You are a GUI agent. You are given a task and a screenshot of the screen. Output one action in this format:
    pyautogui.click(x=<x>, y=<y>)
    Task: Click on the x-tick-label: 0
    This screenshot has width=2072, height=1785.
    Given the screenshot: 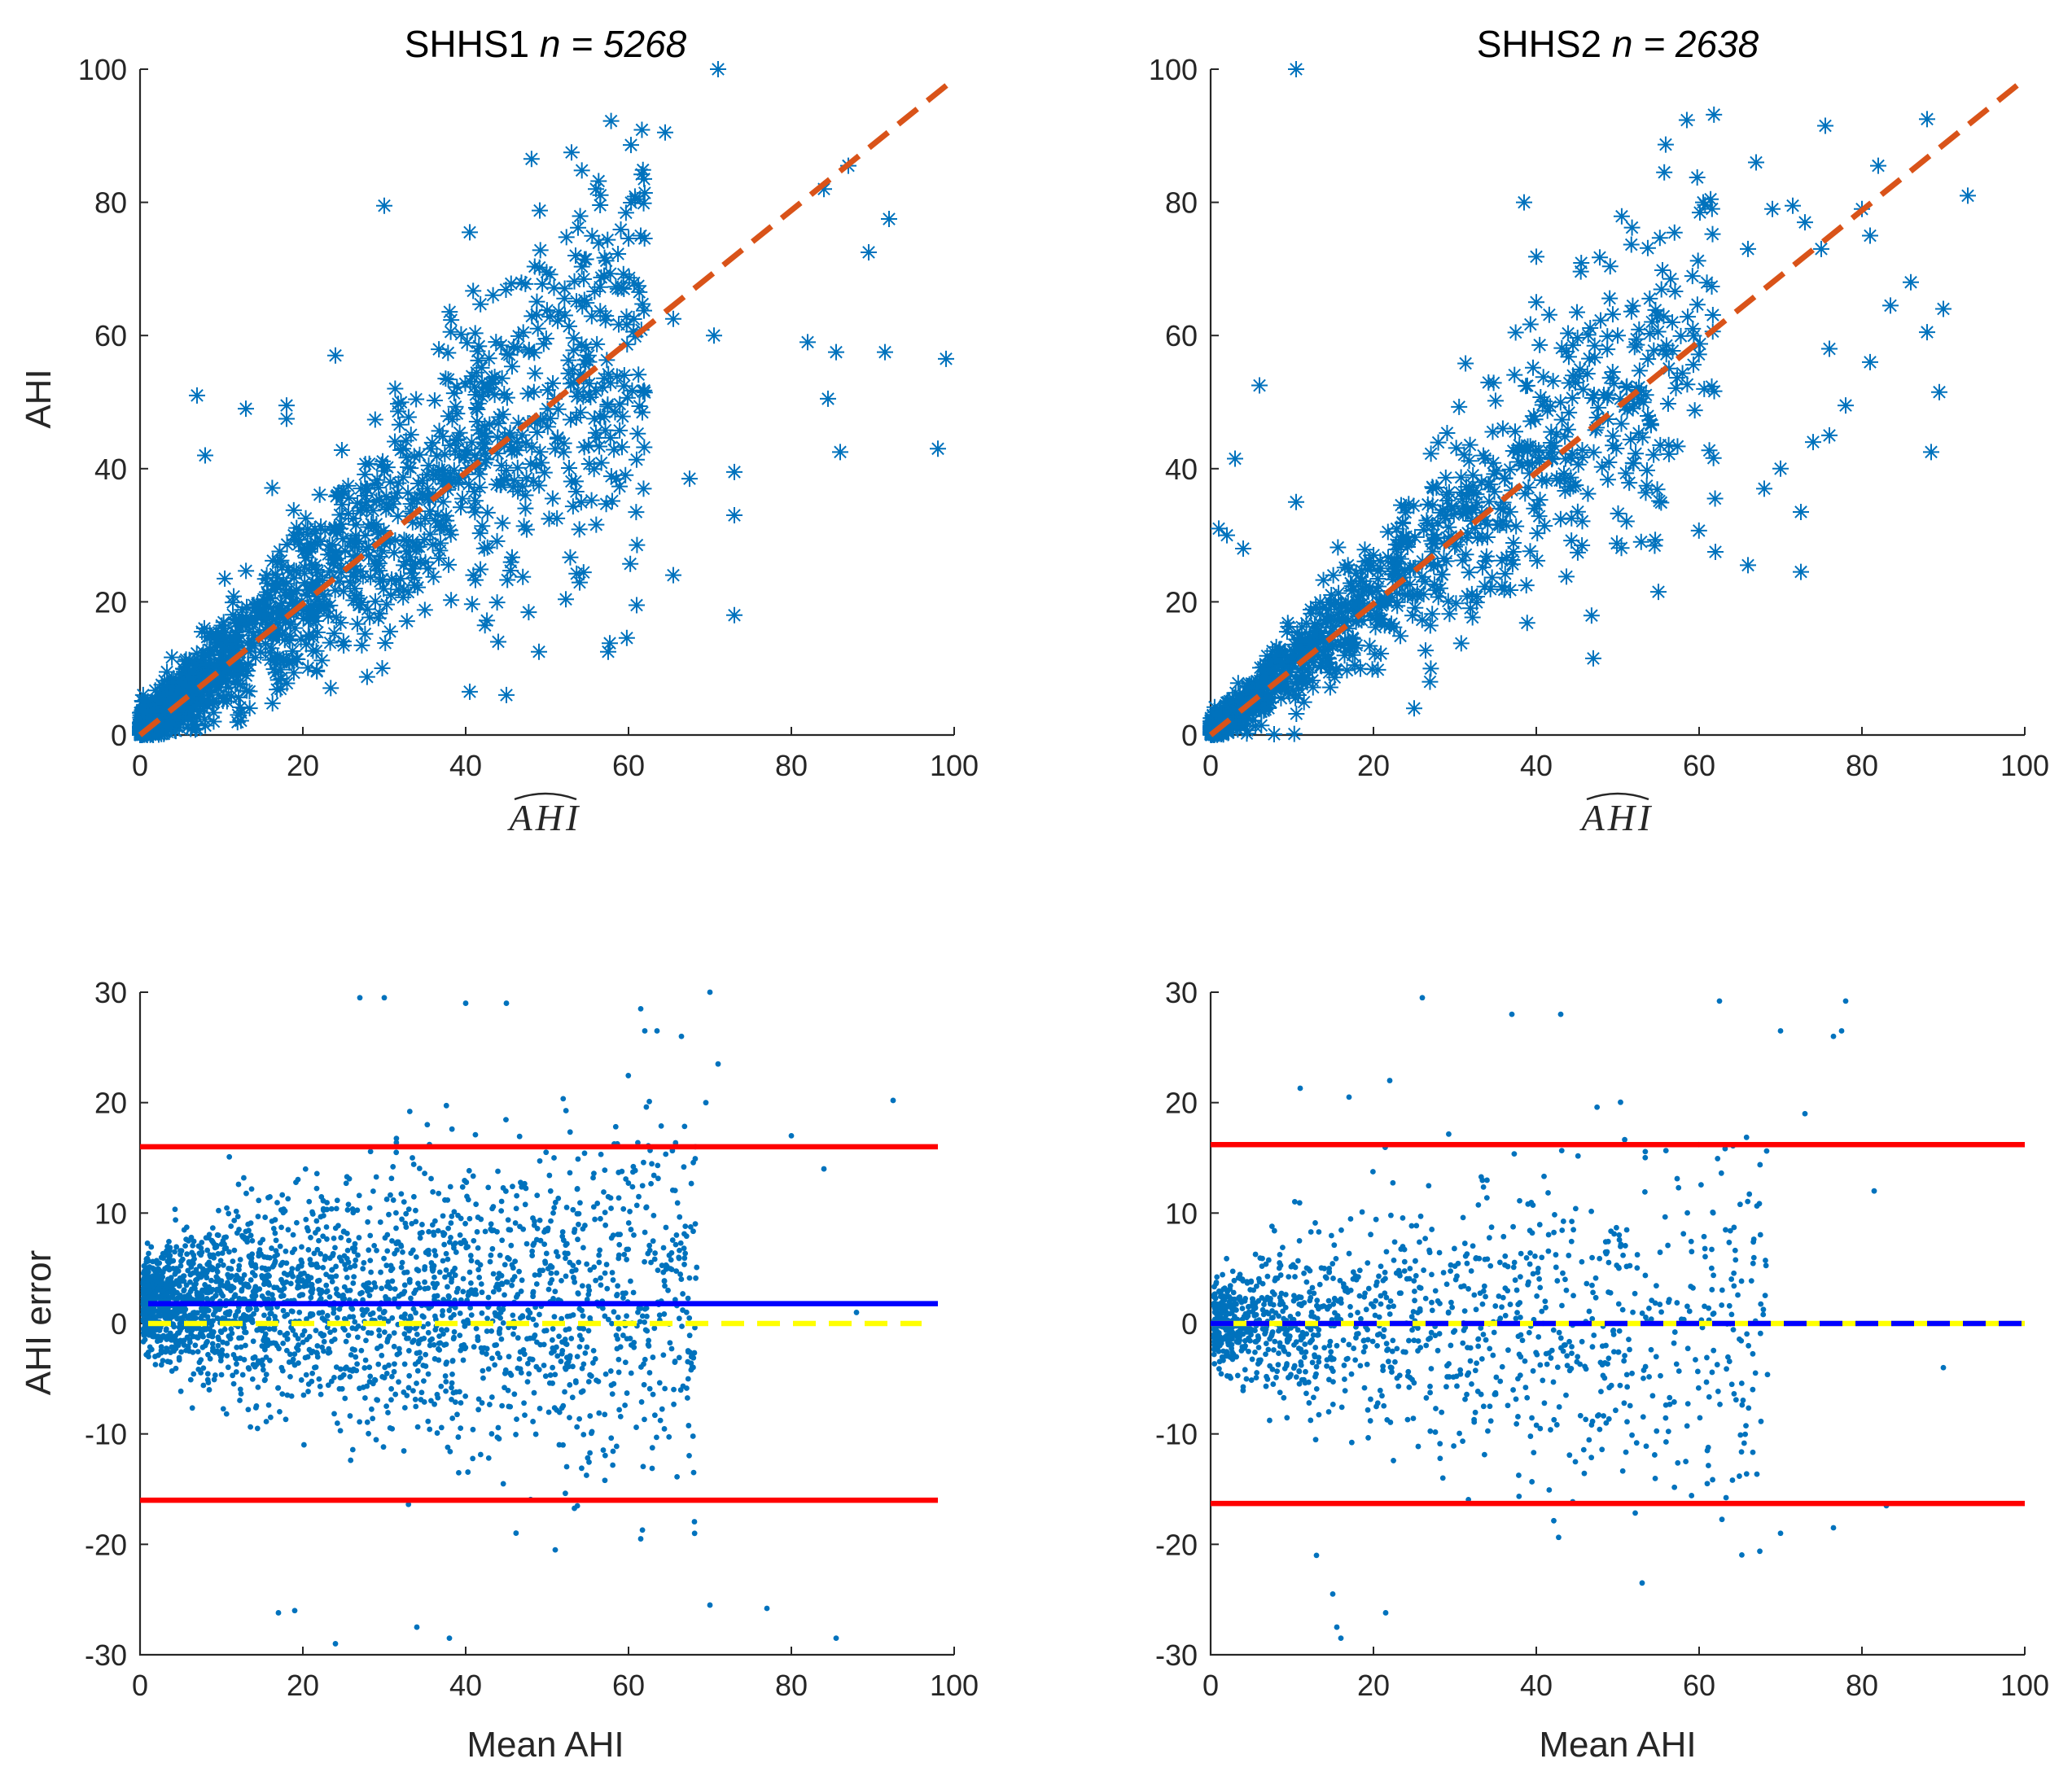 What is the action you would take?
    pyautogui.click(x=140, y=766)
    